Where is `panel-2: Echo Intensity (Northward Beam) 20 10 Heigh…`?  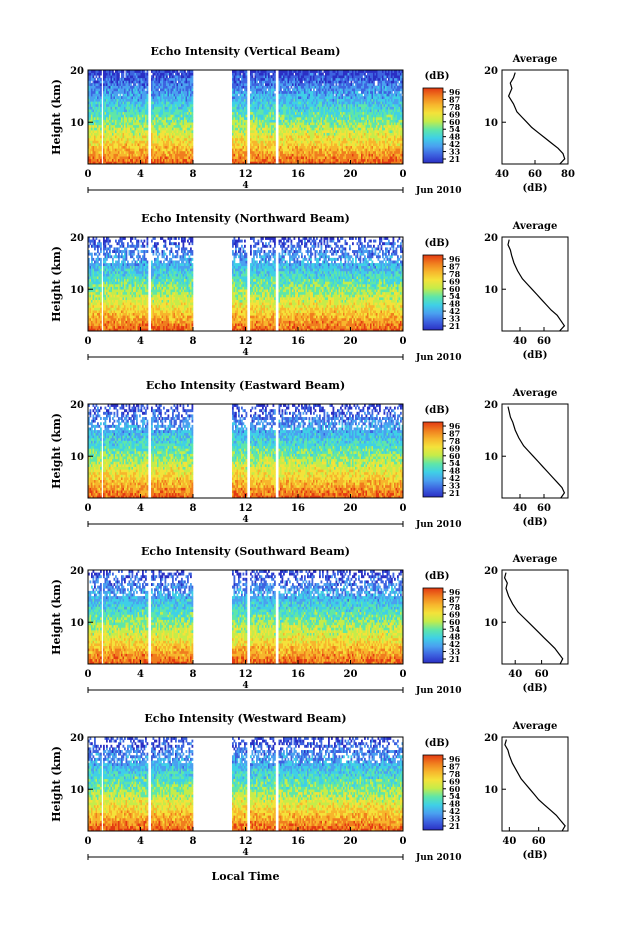
panel-2: Echo Intensity (Northward Beam) 20 10 Heigh… is located at coordinates (309, 287).